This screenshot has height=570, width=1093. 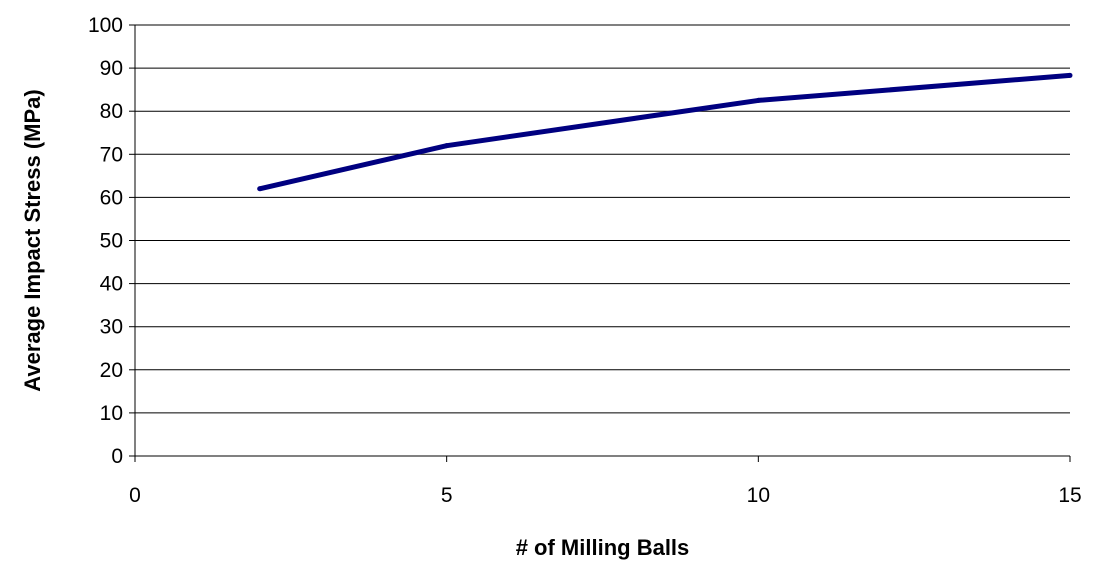 I want to click on y-tick-label: 100, so click(x=105, y=25).